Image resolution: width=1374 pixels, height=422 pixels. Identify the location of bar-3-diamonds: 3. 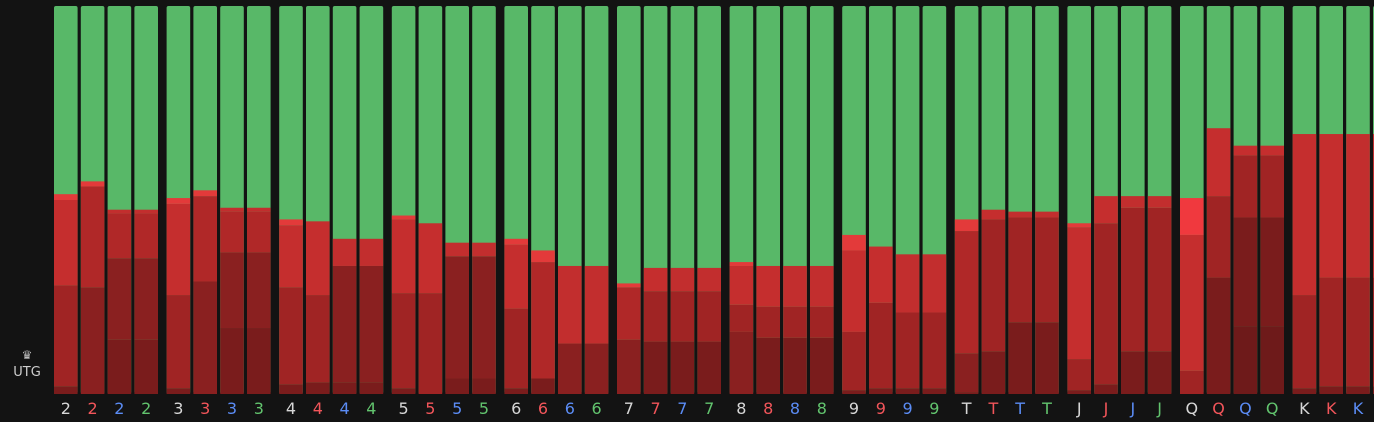
(232, 212).